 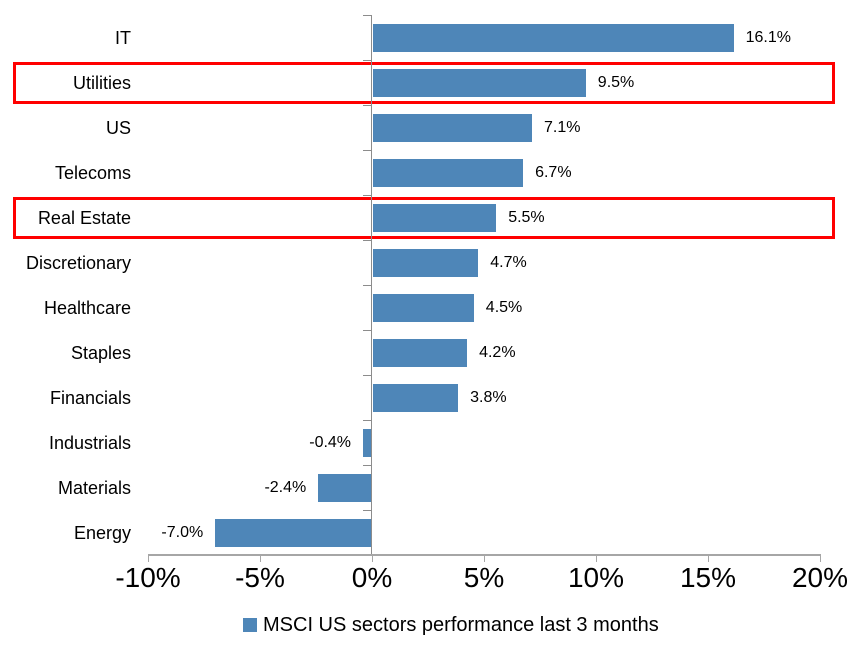 What do you see at coordinates (285, 487) in the screenshot?
I see `value-label: -2.4%` at bounding box center [285, 487].